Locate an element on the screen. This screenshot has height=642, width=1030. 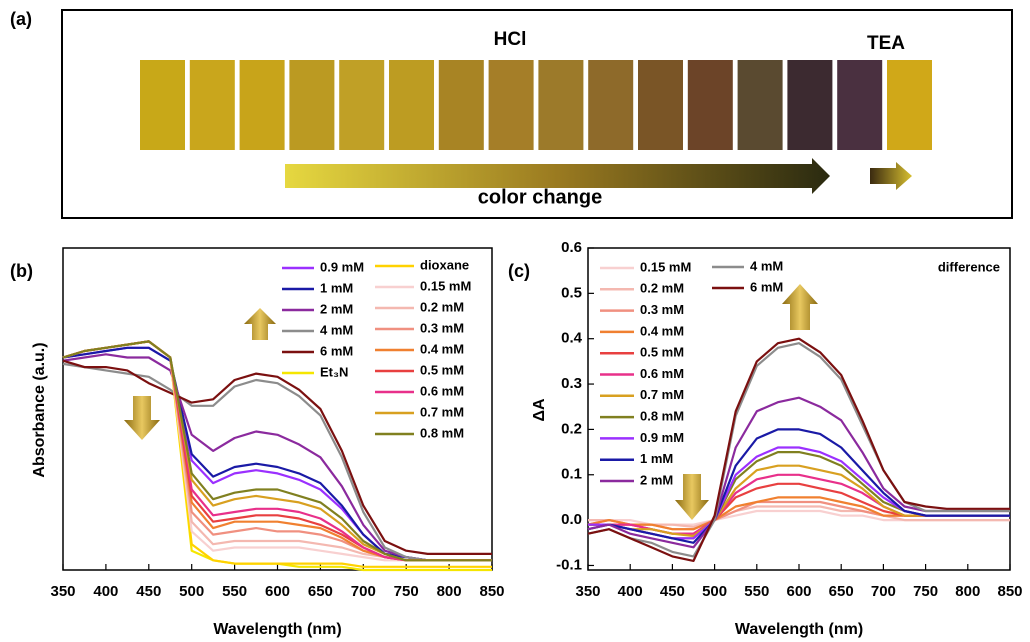
y-axis-label: ΔA is located at coordinates (539, 410).